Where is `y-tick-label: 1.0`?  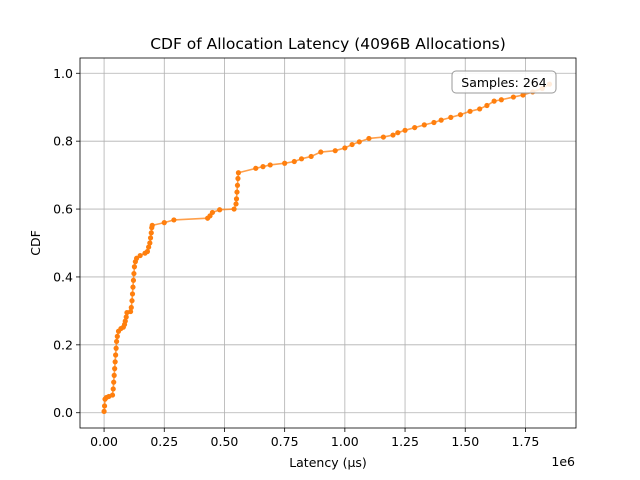 y-tick-label: 1.0 is located at coordinates (63, 73).